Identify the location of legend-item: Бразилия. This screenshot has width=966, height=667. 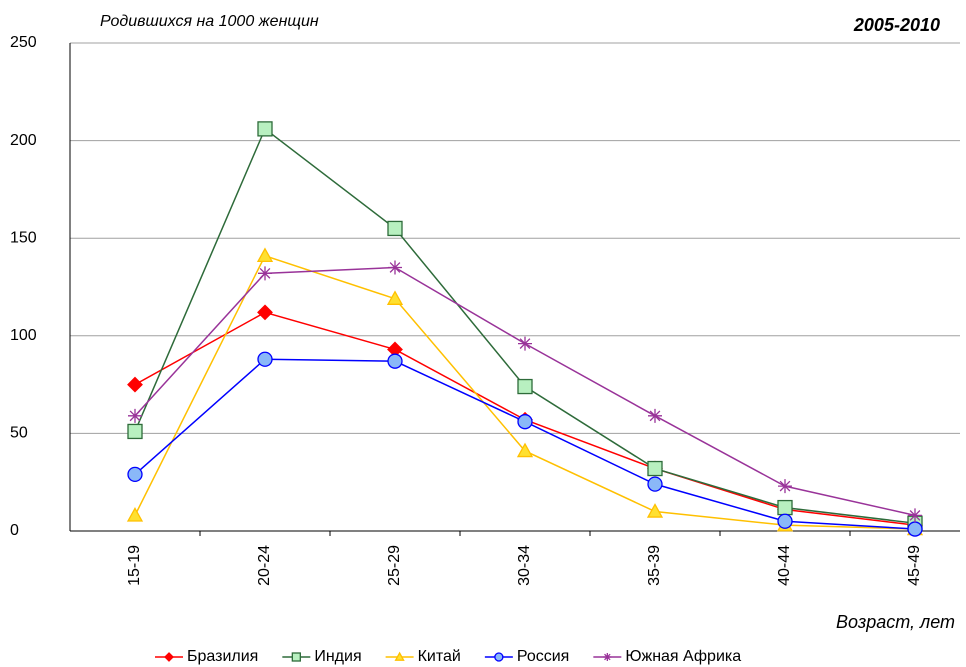
(206, 656).